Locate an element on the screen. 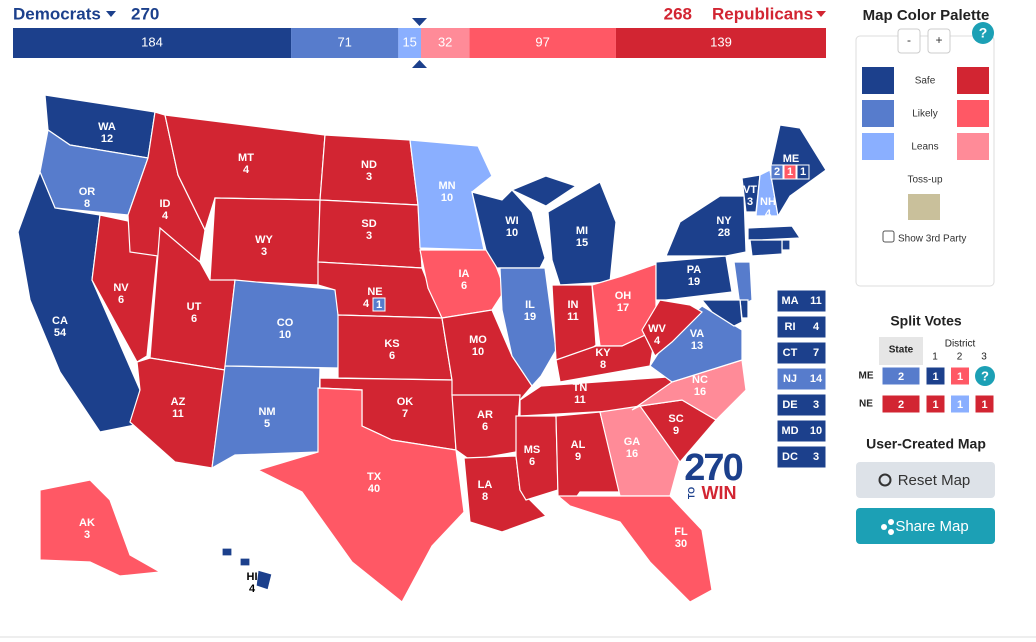 The height and width of the screenshot is (642, 1036). state-abbr: MS is located at coordinates (532, 450).